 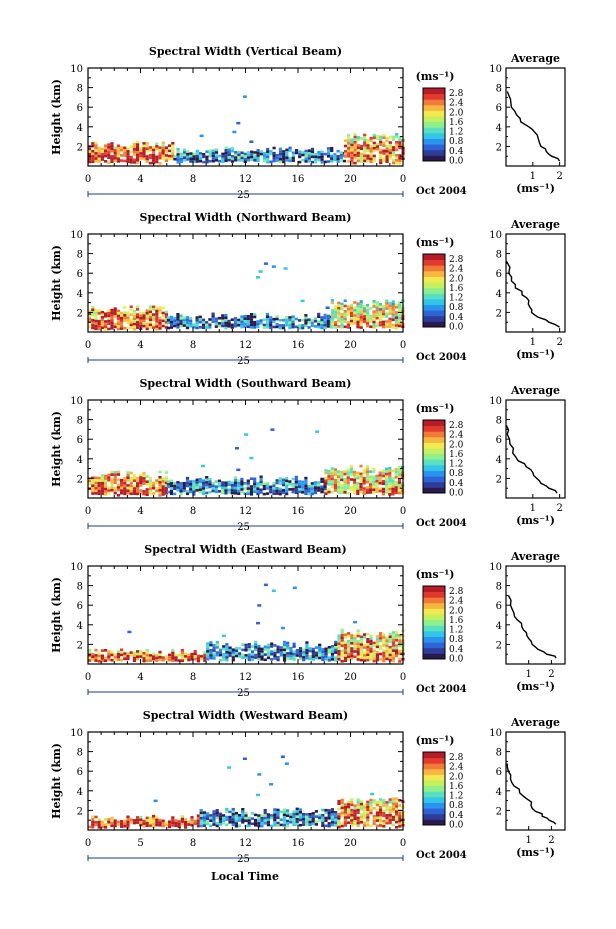 I want to click on avg-title: Average, so click(x=535, y=224).